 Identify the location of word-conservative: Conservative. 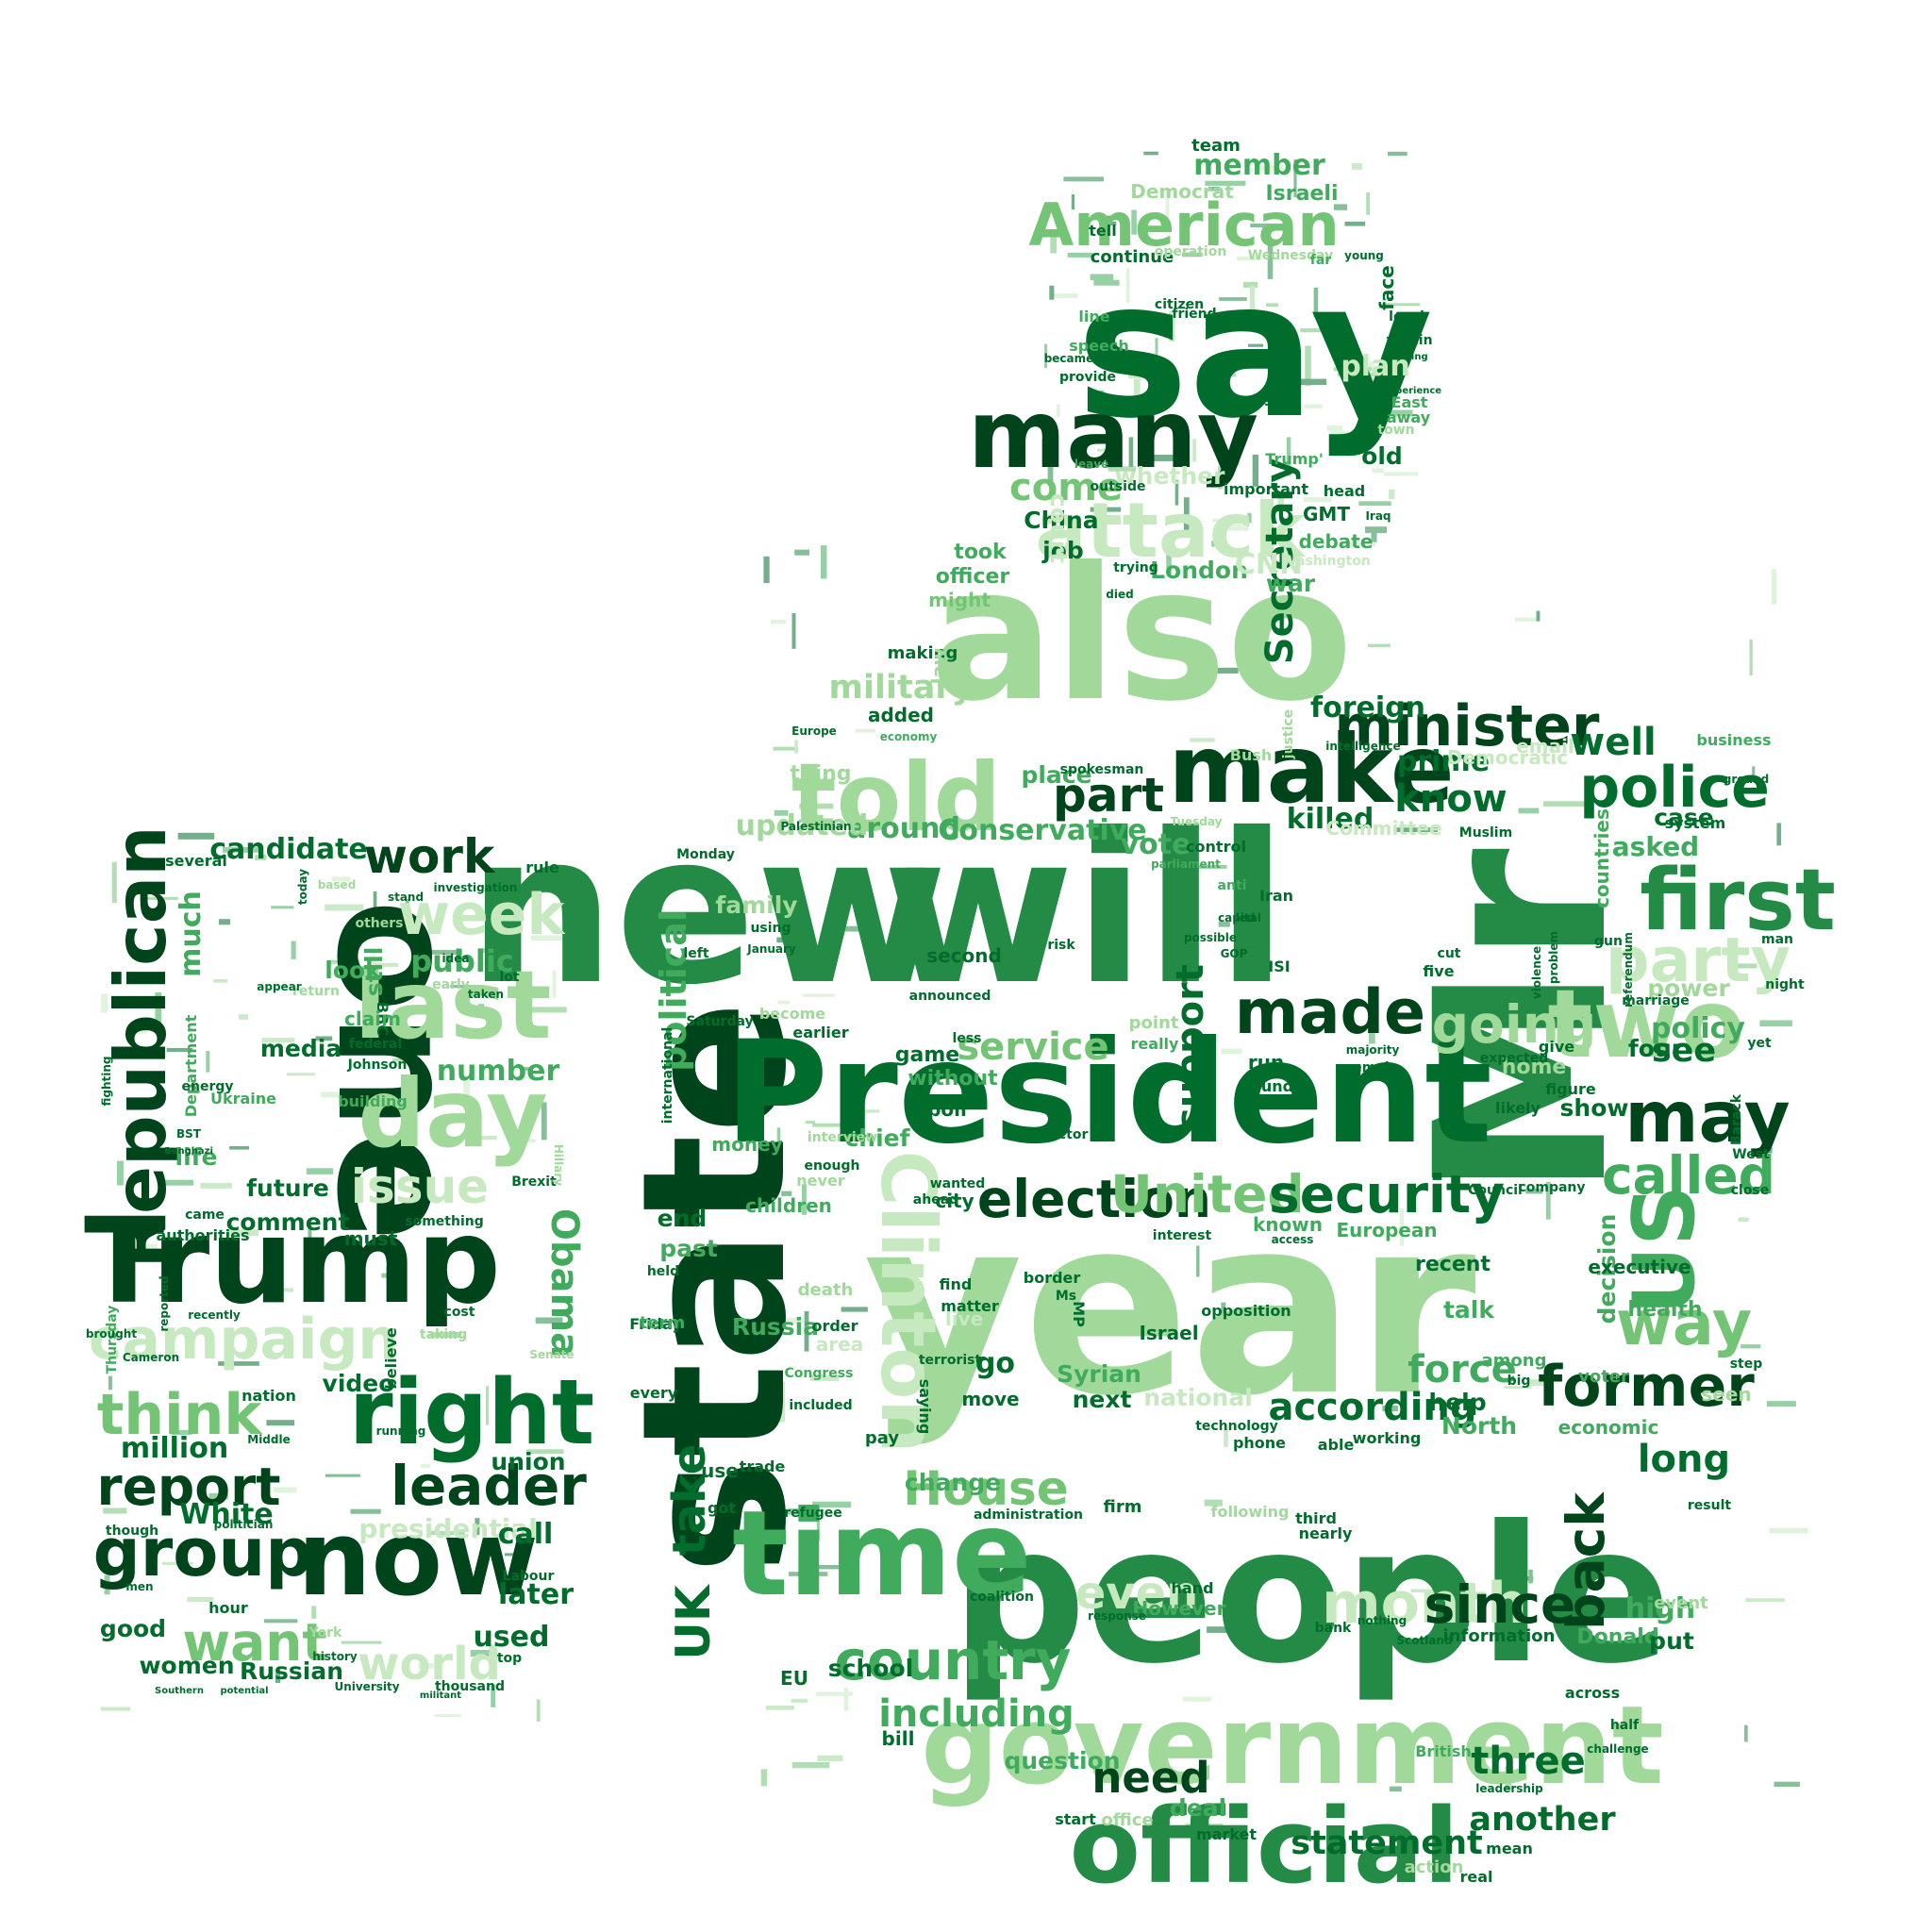
(1042, 831).